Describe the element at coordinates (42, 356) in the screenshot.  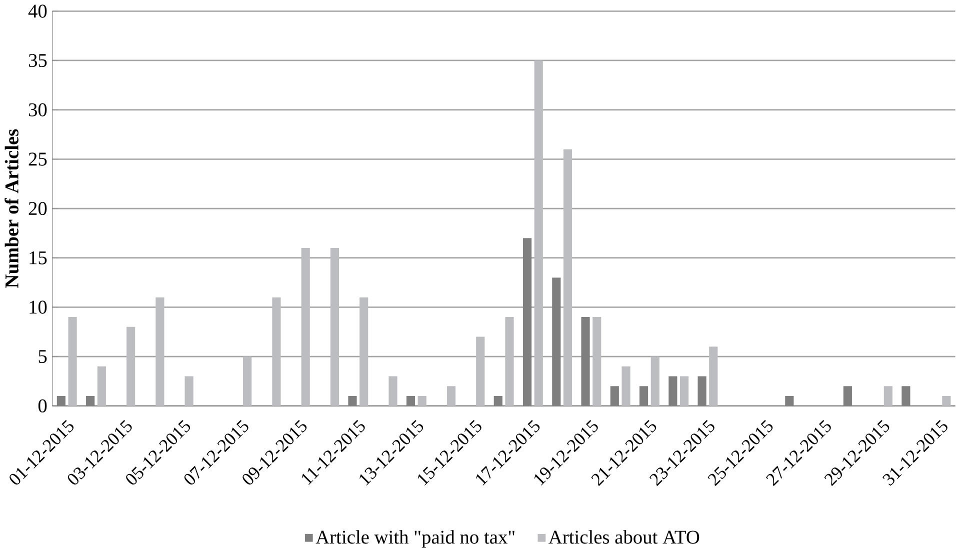
I see `y-tick-label: 5` at that location.